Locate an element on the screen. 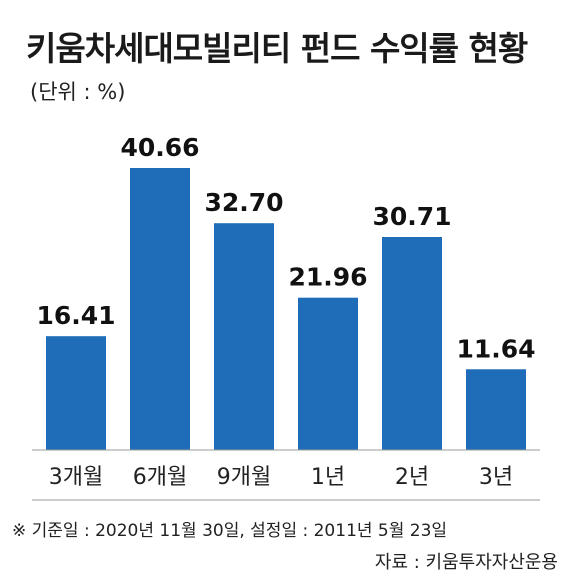  chart-title: 키움차세대모빌리티 펀드 수익률 현황 is located at coordinates (277, 48).